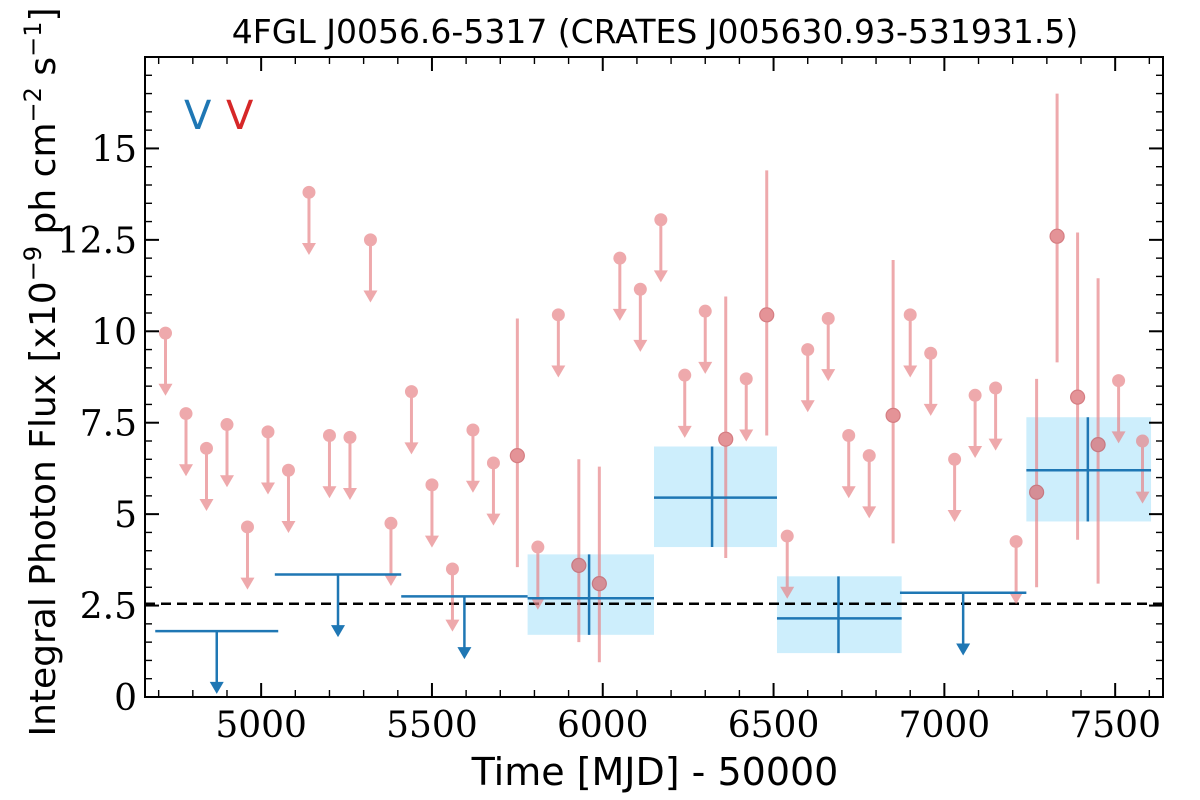 The height and width of the screenshot is (800, 1200). Describe the element at coordinates (240, 116) in the screenshot. I see `legend-entry-1: V` at that location.